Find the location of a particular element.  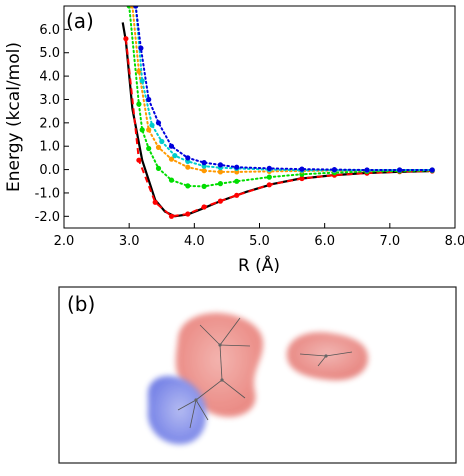

y-tick-label: 5.0 is located at coordinates (49, 53).